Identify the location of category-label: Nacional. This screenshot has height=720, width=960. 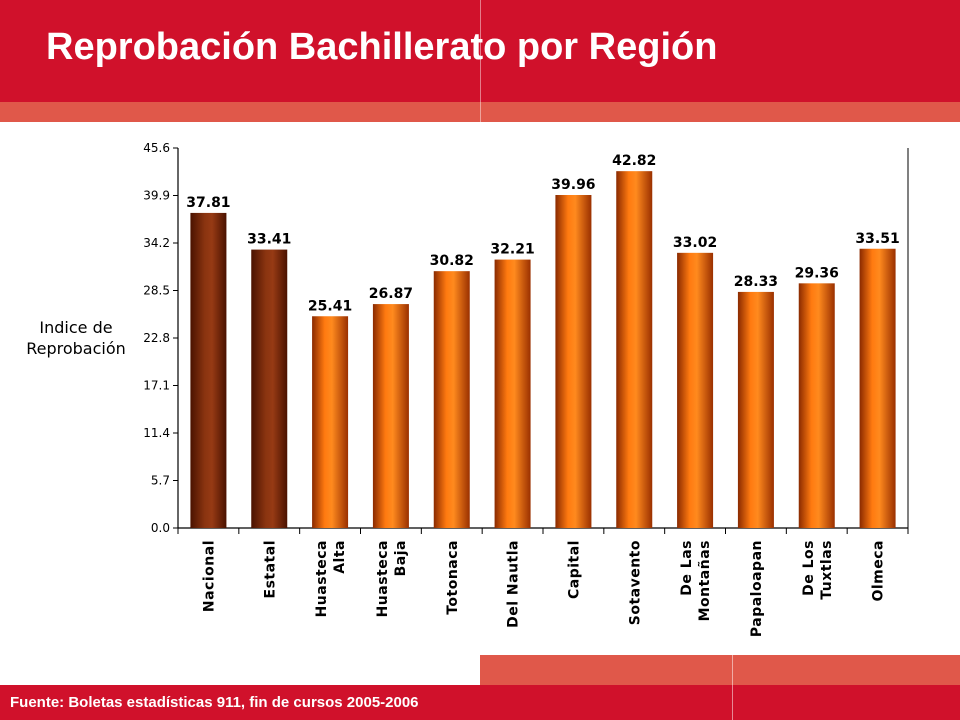
(209, 576).